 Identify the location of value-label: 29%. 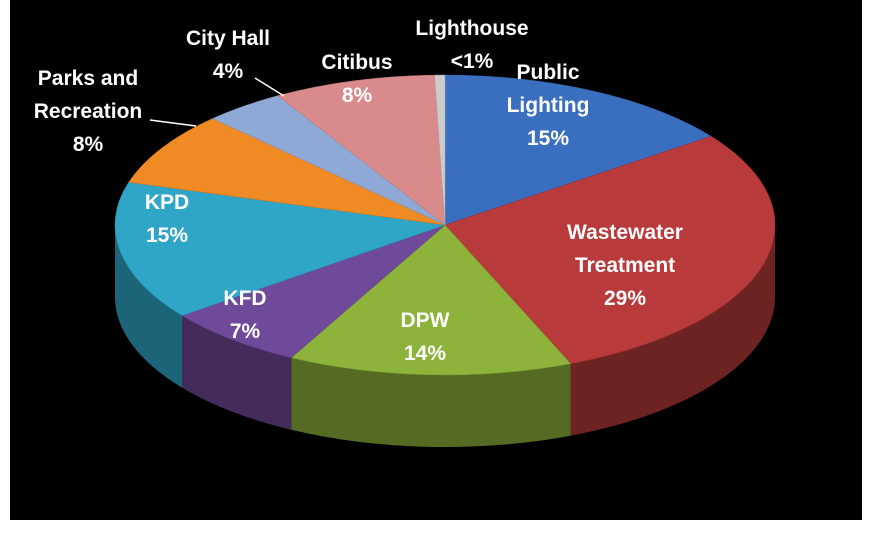
(625, 298).